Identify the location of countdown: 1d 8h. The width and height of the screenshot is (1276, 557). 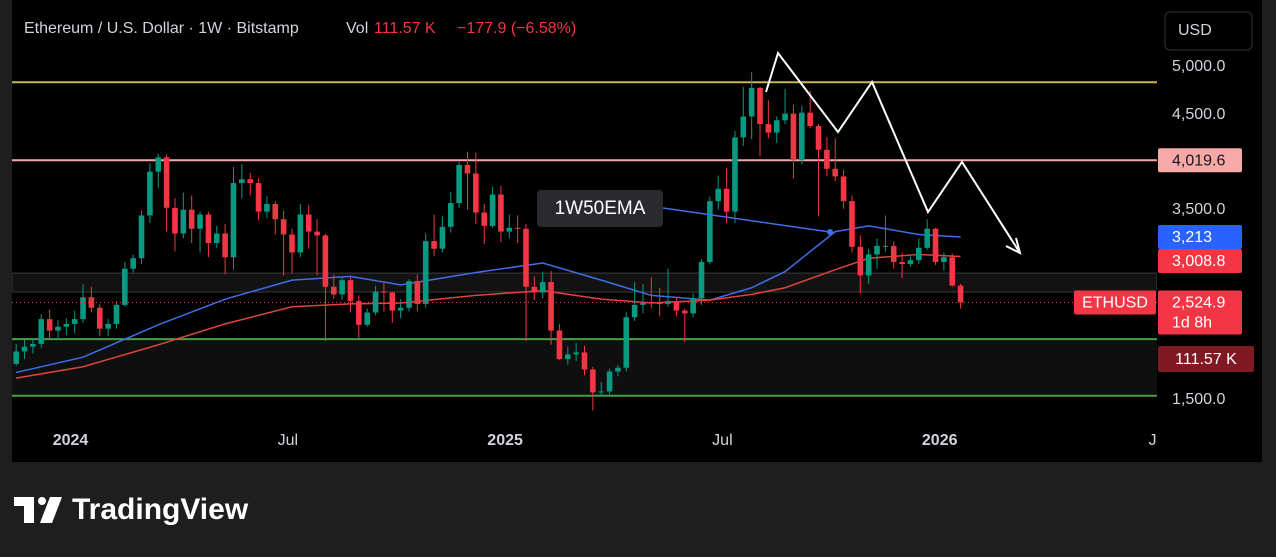
(1192, 323).